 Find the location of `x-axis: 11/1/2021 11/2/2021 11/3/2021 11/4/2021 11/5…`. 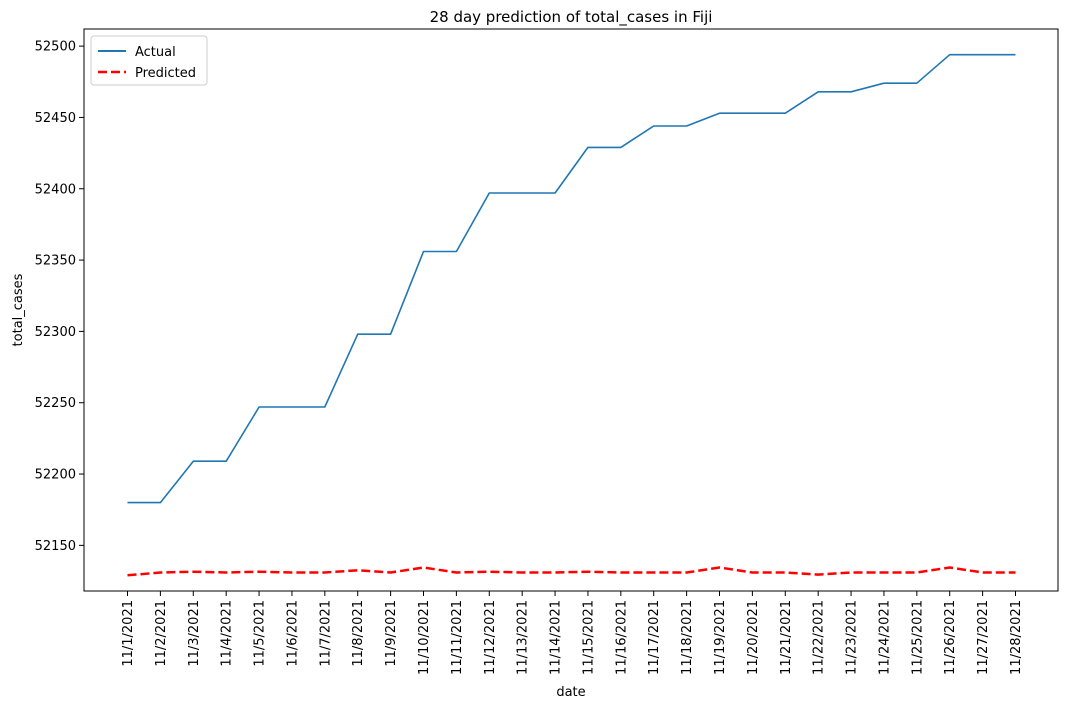

x-axis: 11/1/2021 11/2/2021 11/3/2021 11/4/2021 11/5… is located at coordinates (572, 633).